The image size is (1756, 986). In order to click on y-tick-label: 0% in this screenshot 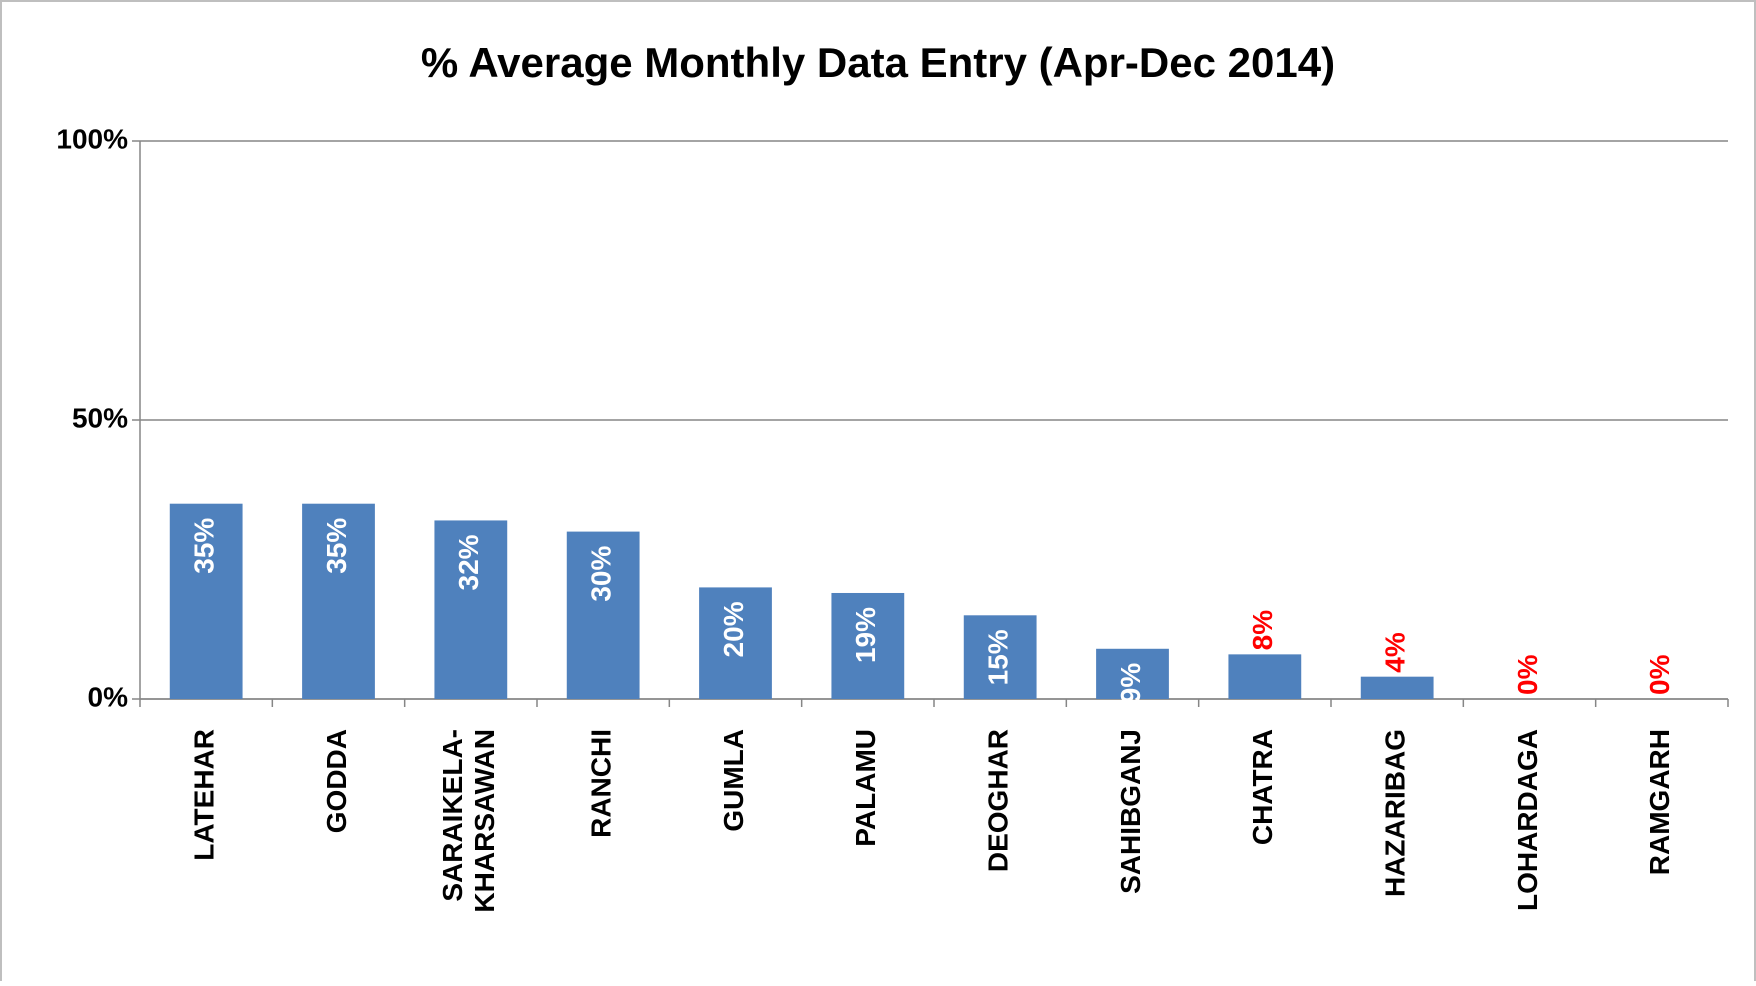, I will do `click(108, 696)`.